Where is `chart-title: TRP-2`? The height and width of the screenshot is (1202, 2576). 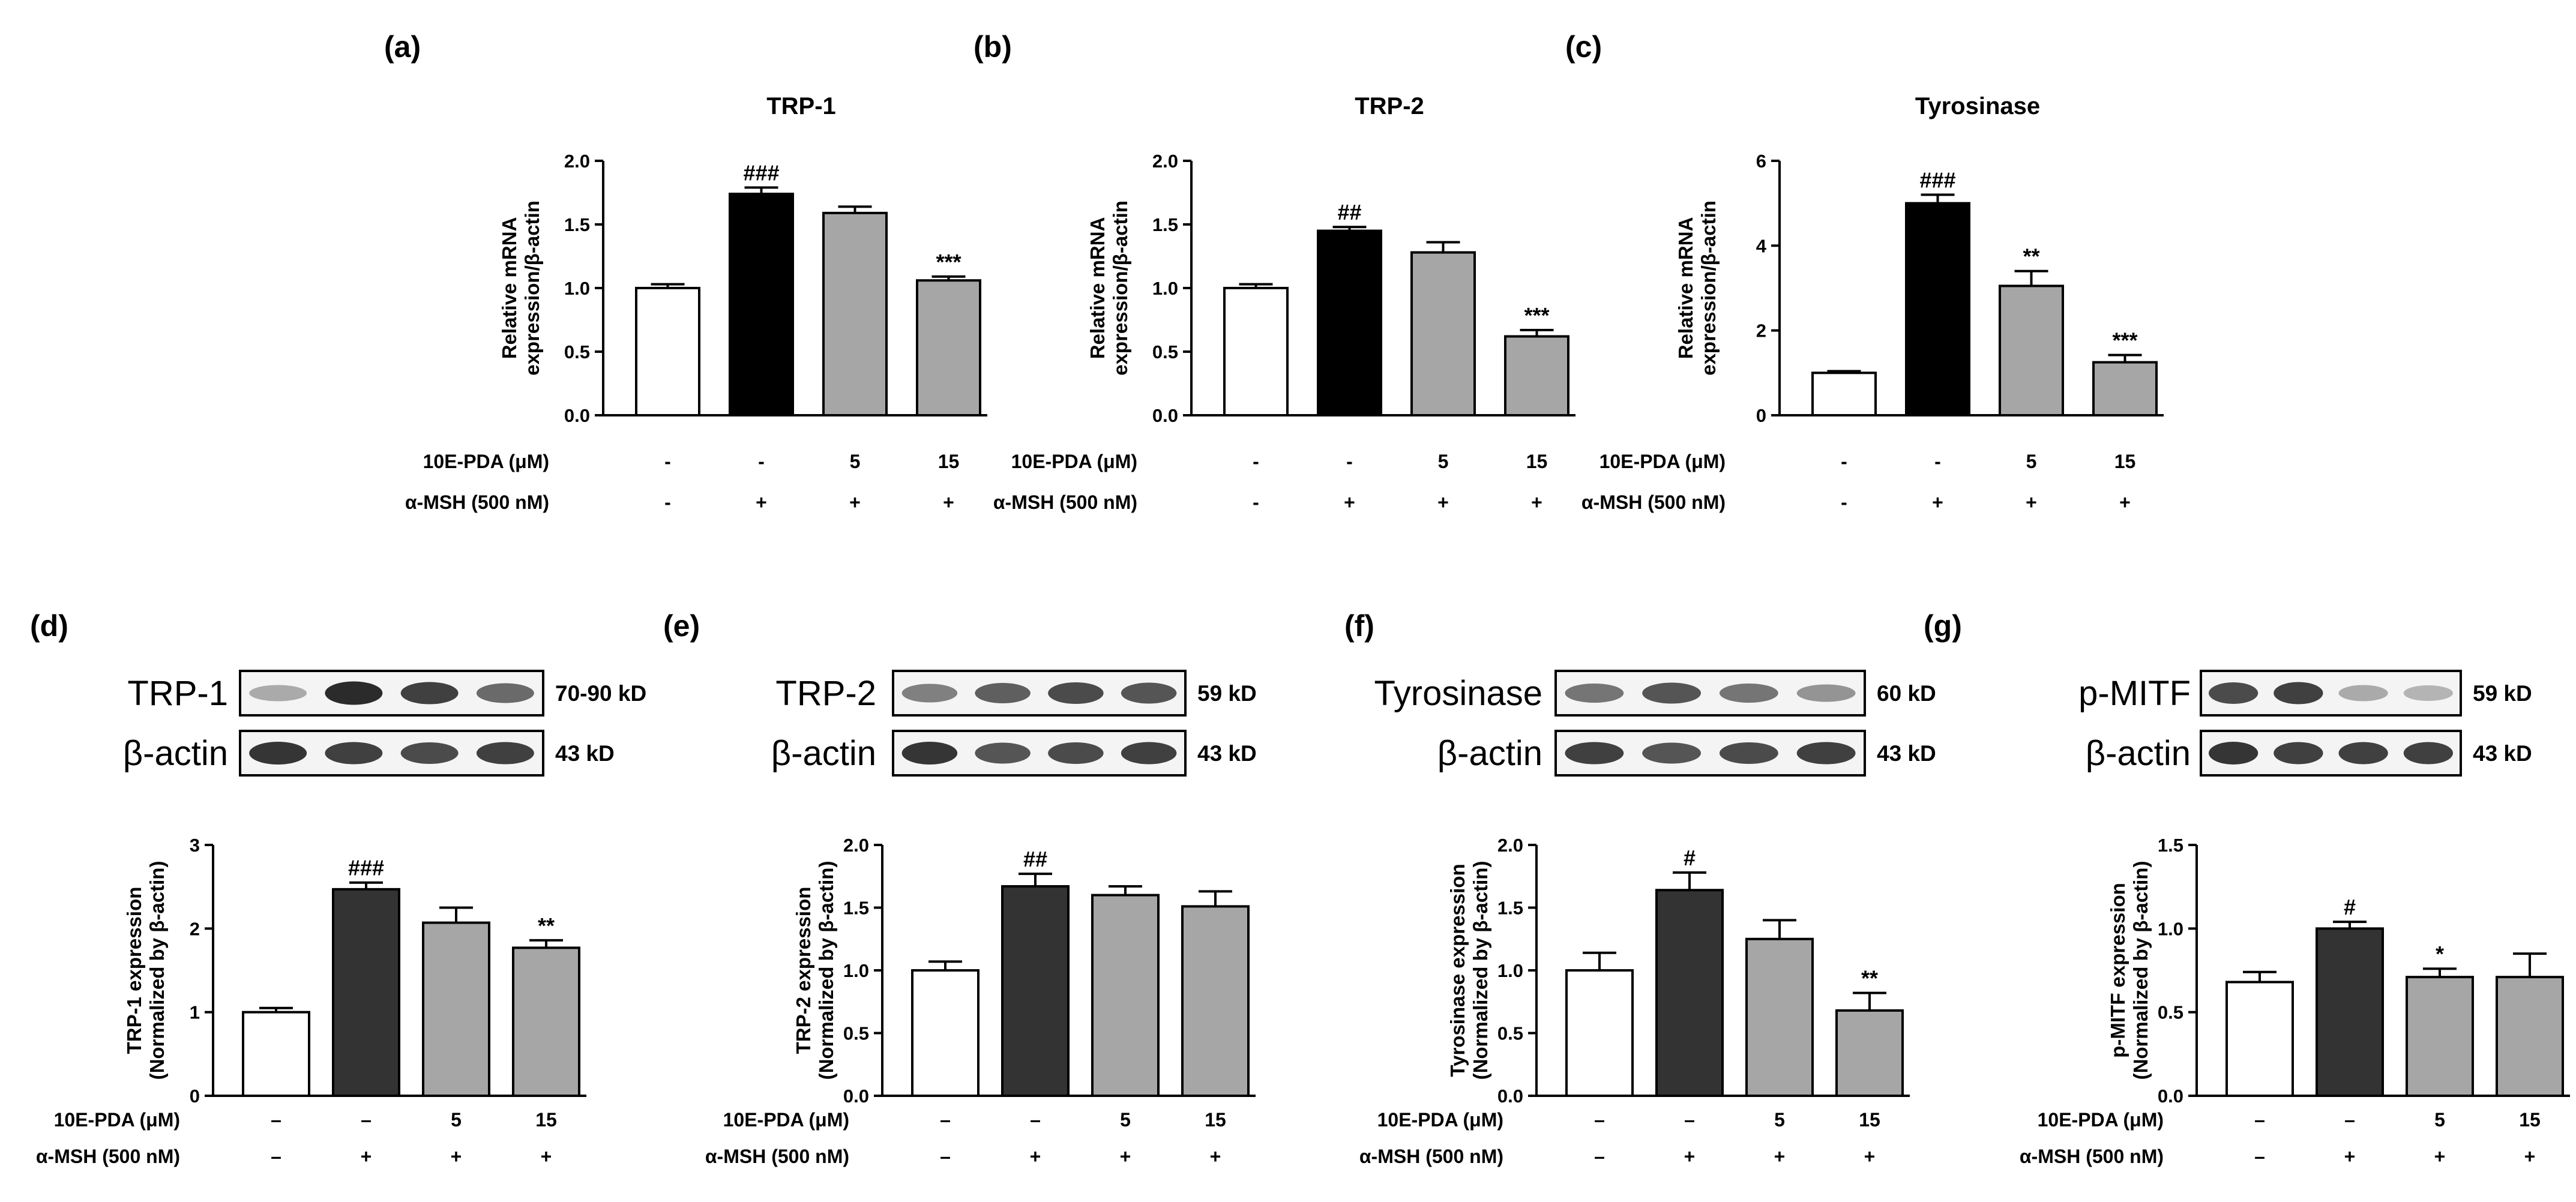
chart-title: TRP-2 is located at coordinates (1389, 106).